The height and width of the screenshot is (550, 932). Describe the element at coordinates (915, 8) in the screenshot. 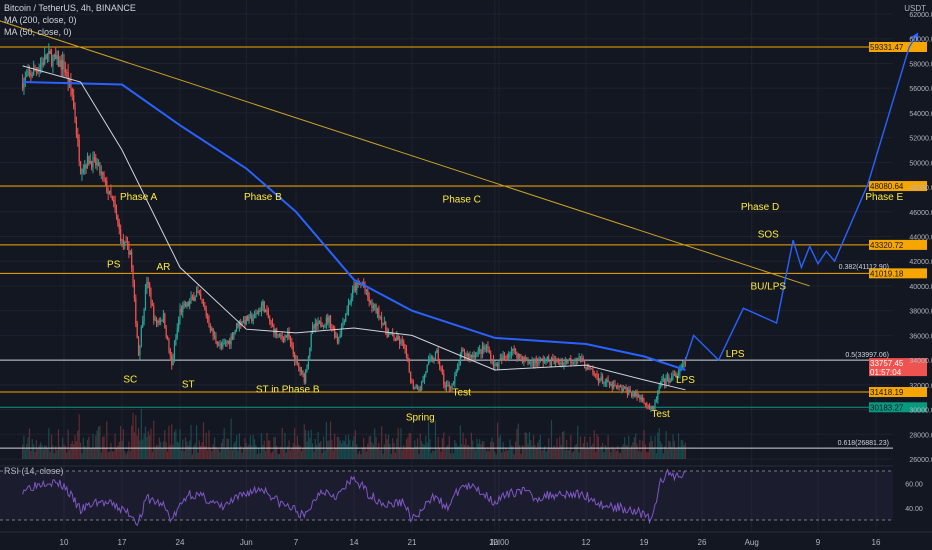

I see `currency-label: USDT` at that location.